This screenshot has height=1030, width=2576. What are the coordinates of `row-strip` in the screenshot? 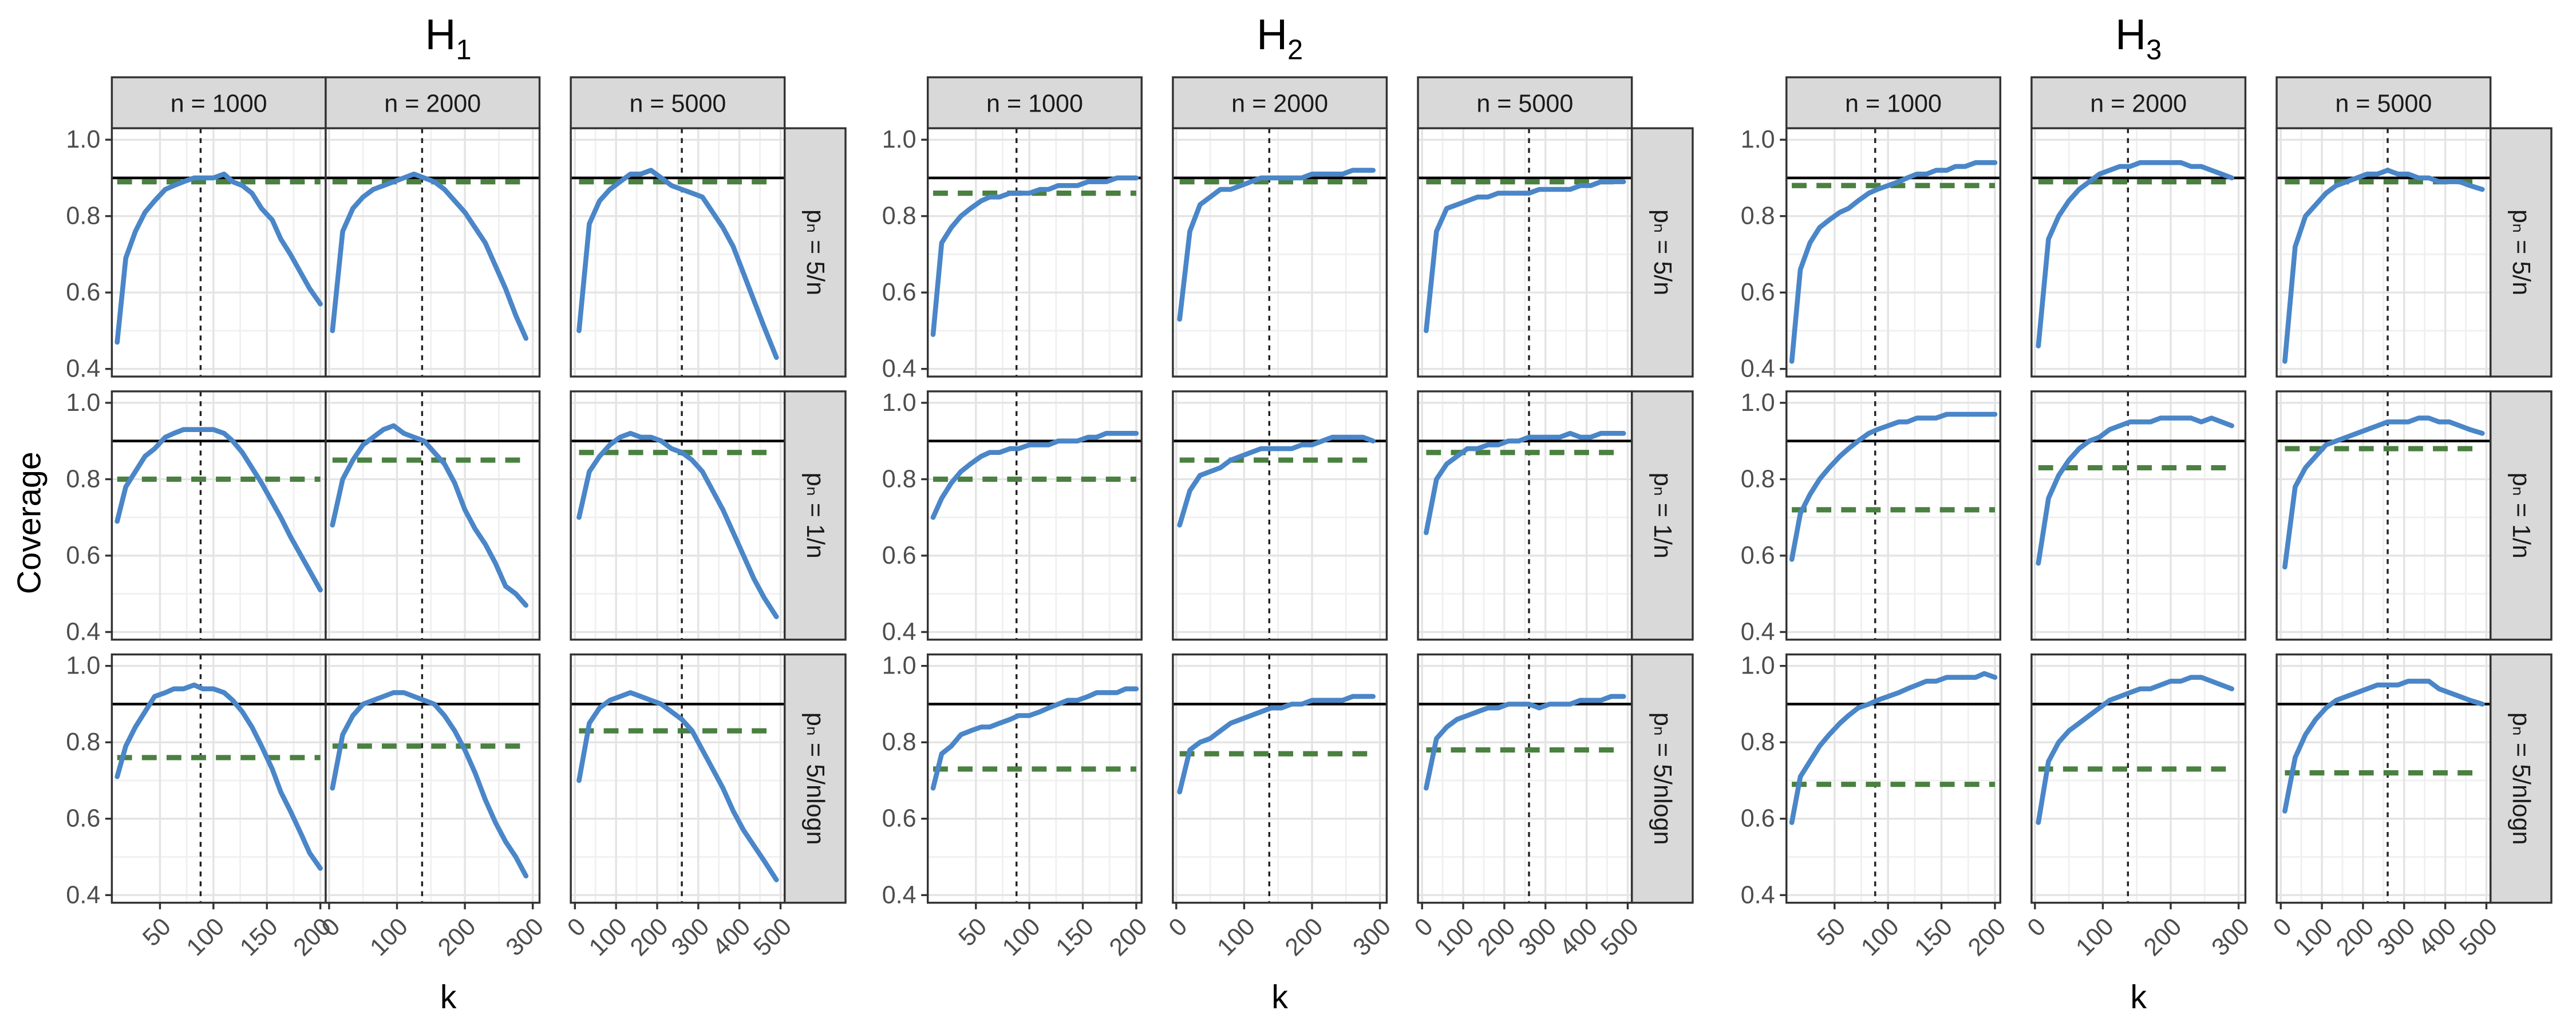 It's located at (1662, 515).